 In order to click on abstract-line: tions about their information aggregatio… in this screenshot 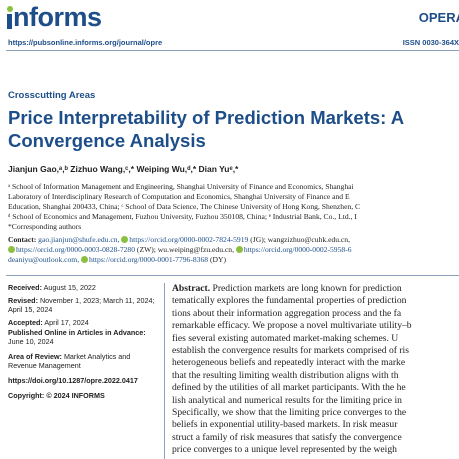, I will do `click(287, 313)`.